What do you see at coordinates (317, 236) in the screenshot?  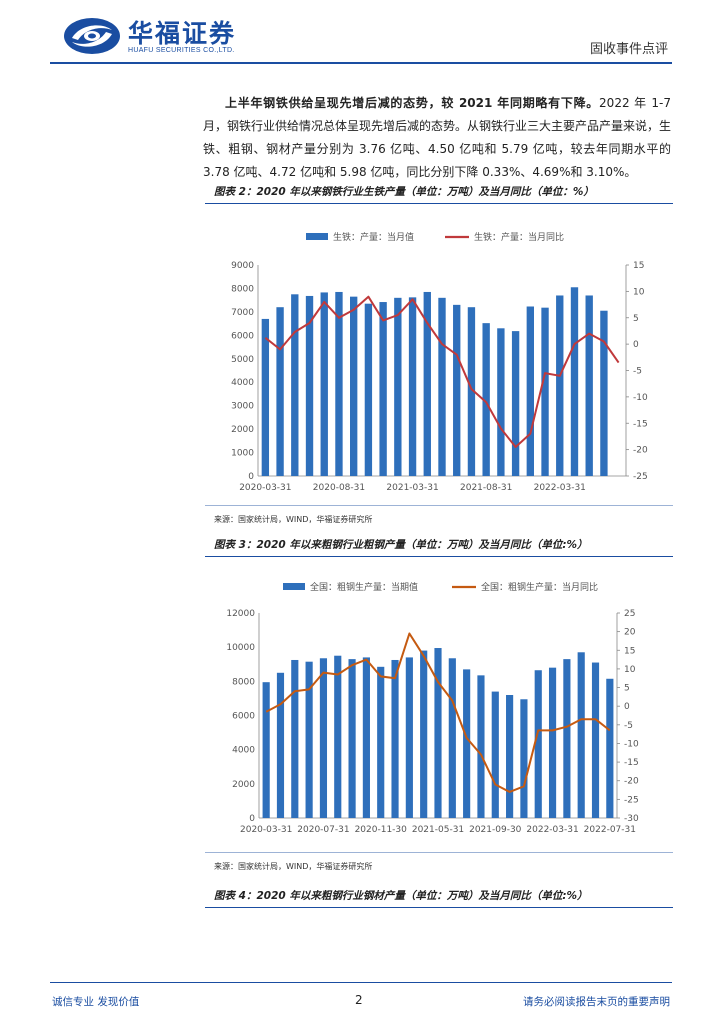 I see `fig2-legend-bar-swatch` at bounding box center [317, 236].